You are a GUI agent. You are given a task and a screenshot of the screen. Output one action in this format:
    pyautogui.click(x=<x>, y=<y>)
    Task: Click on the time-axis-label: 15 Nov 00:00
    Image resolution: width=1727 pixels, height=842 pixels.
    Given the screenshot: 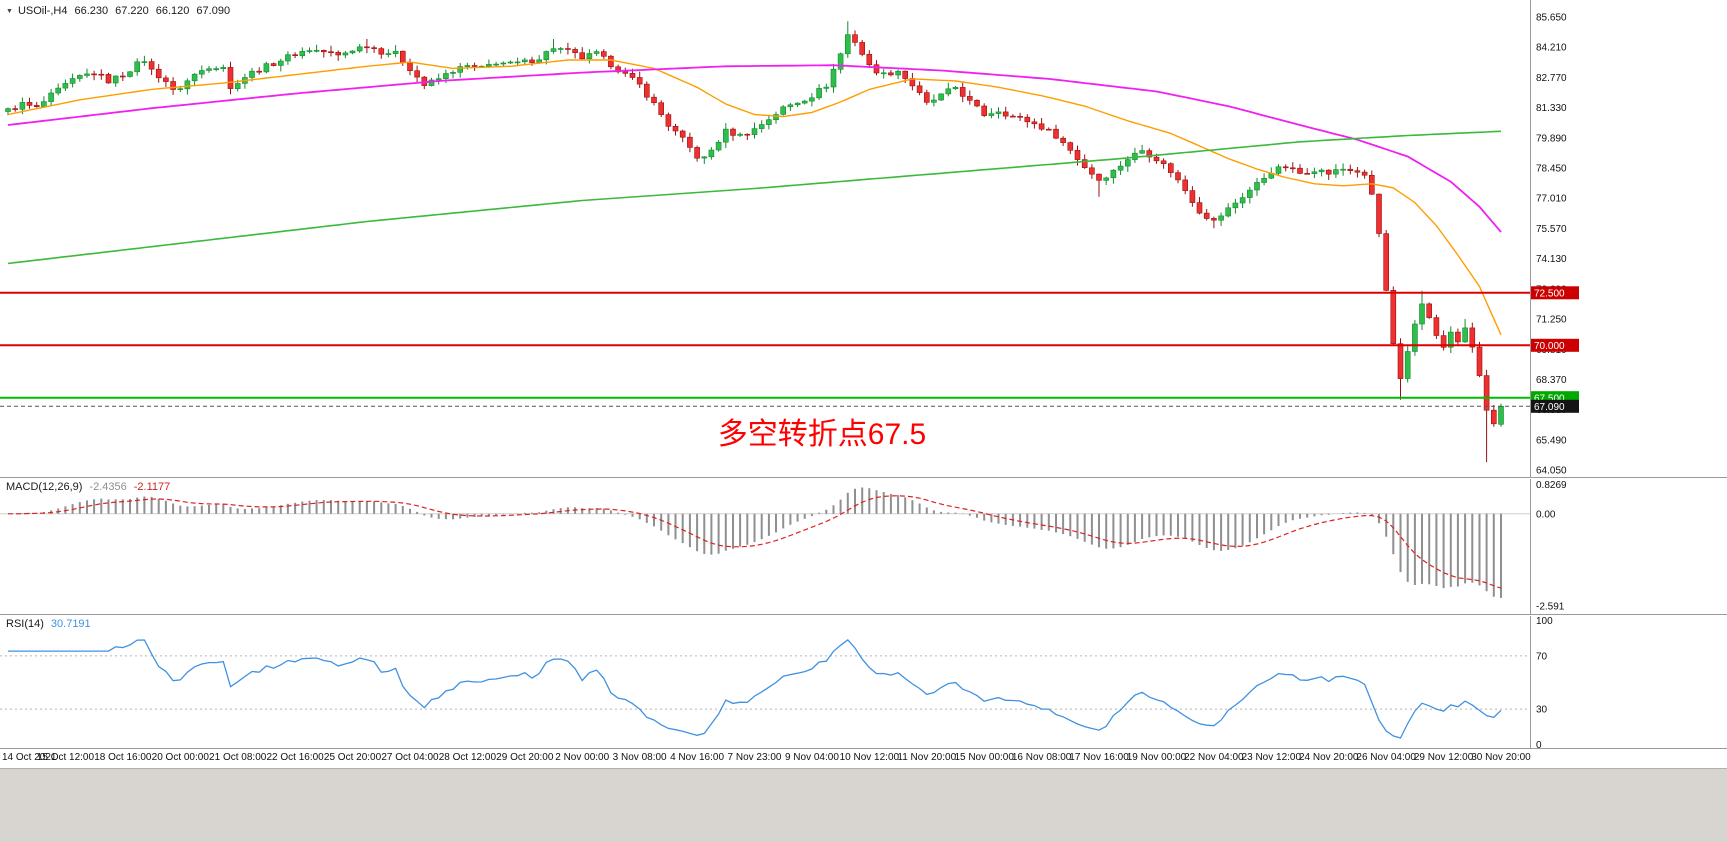 What is the action you would take?
    pyautogui.click(x=984, y=757)
    